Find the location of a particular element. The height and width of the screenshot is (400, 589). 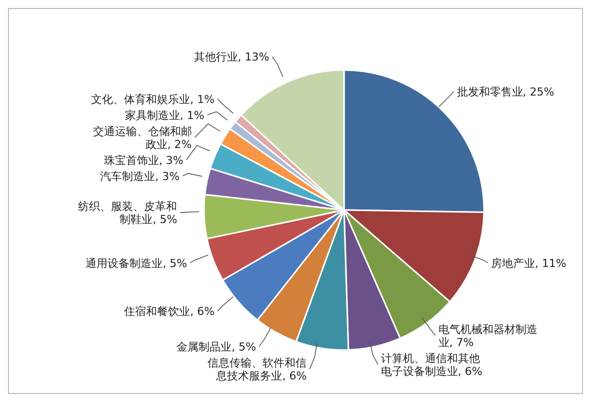

slice-label: 通用设备制造业, 5% is located at coordinates (137, 263).